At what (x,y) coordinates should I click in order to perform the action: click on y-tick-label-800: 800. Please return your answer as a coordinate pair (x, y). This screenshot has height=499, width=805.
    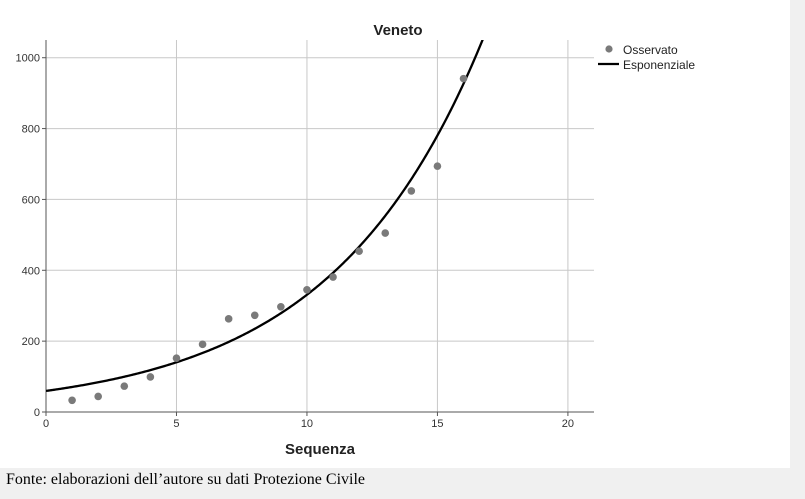
    Looking at the image, I should click on (31, 130).